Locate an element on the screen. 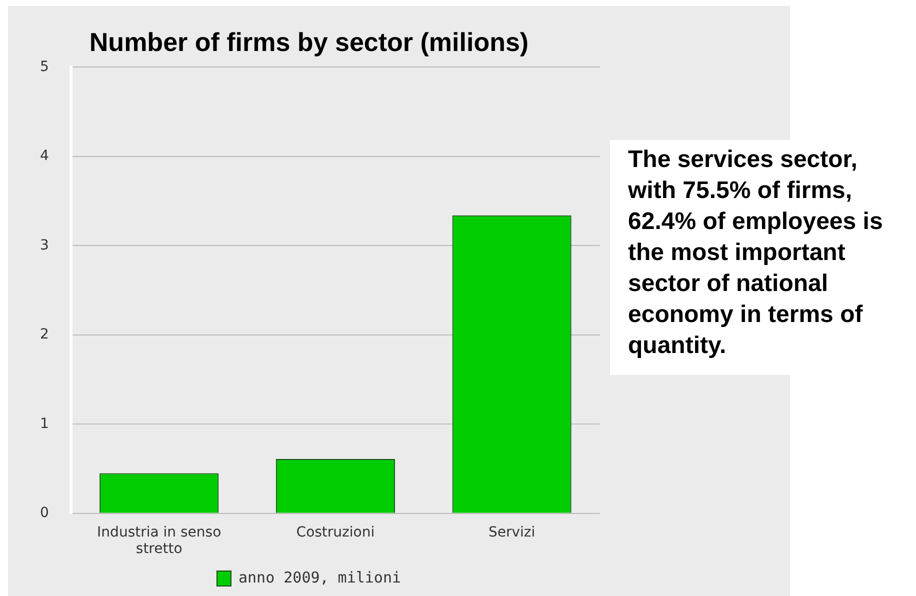  y-tick-label: 3 is located at coordinates (44, 245).